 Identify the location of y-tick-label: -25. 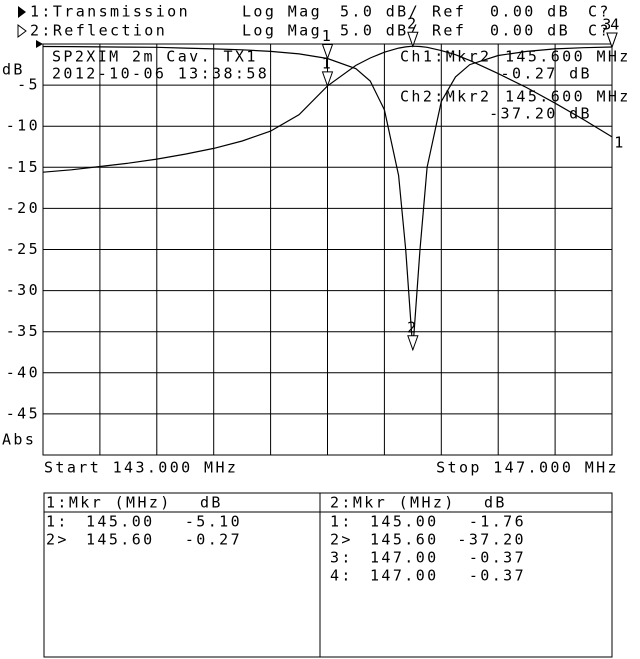
(23, 249).